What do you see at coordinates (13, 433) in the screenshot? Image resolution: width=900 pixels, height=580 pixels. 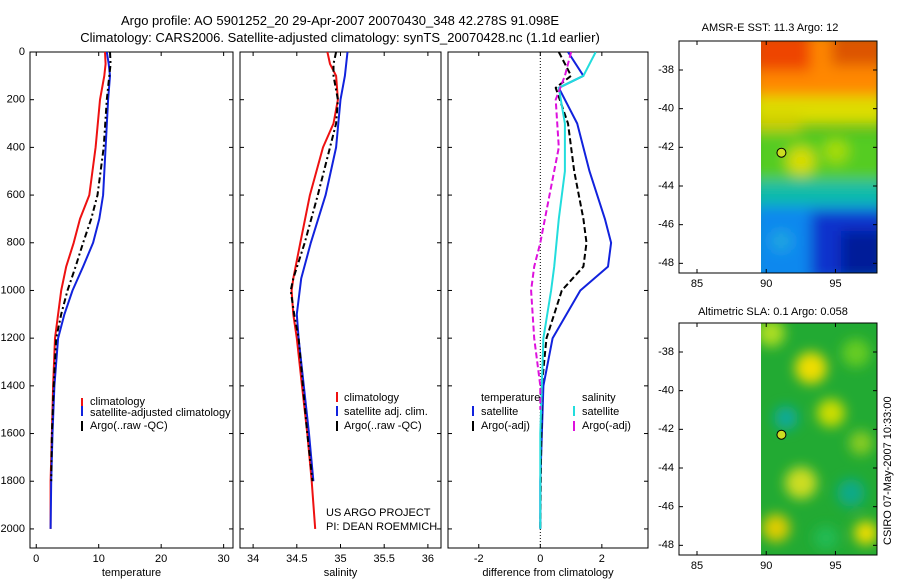 I see `y-tick-label: 1600` at bounding box center [13, 433].